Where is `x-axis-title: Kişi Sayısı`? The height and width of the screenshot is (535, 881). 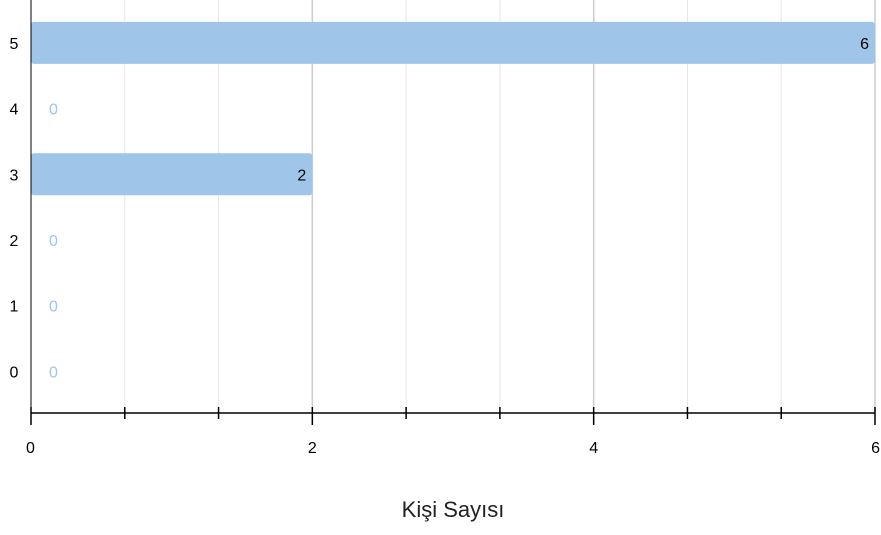 x-axis-title: Kişi Sayısı is located at coordinates (453, 509).